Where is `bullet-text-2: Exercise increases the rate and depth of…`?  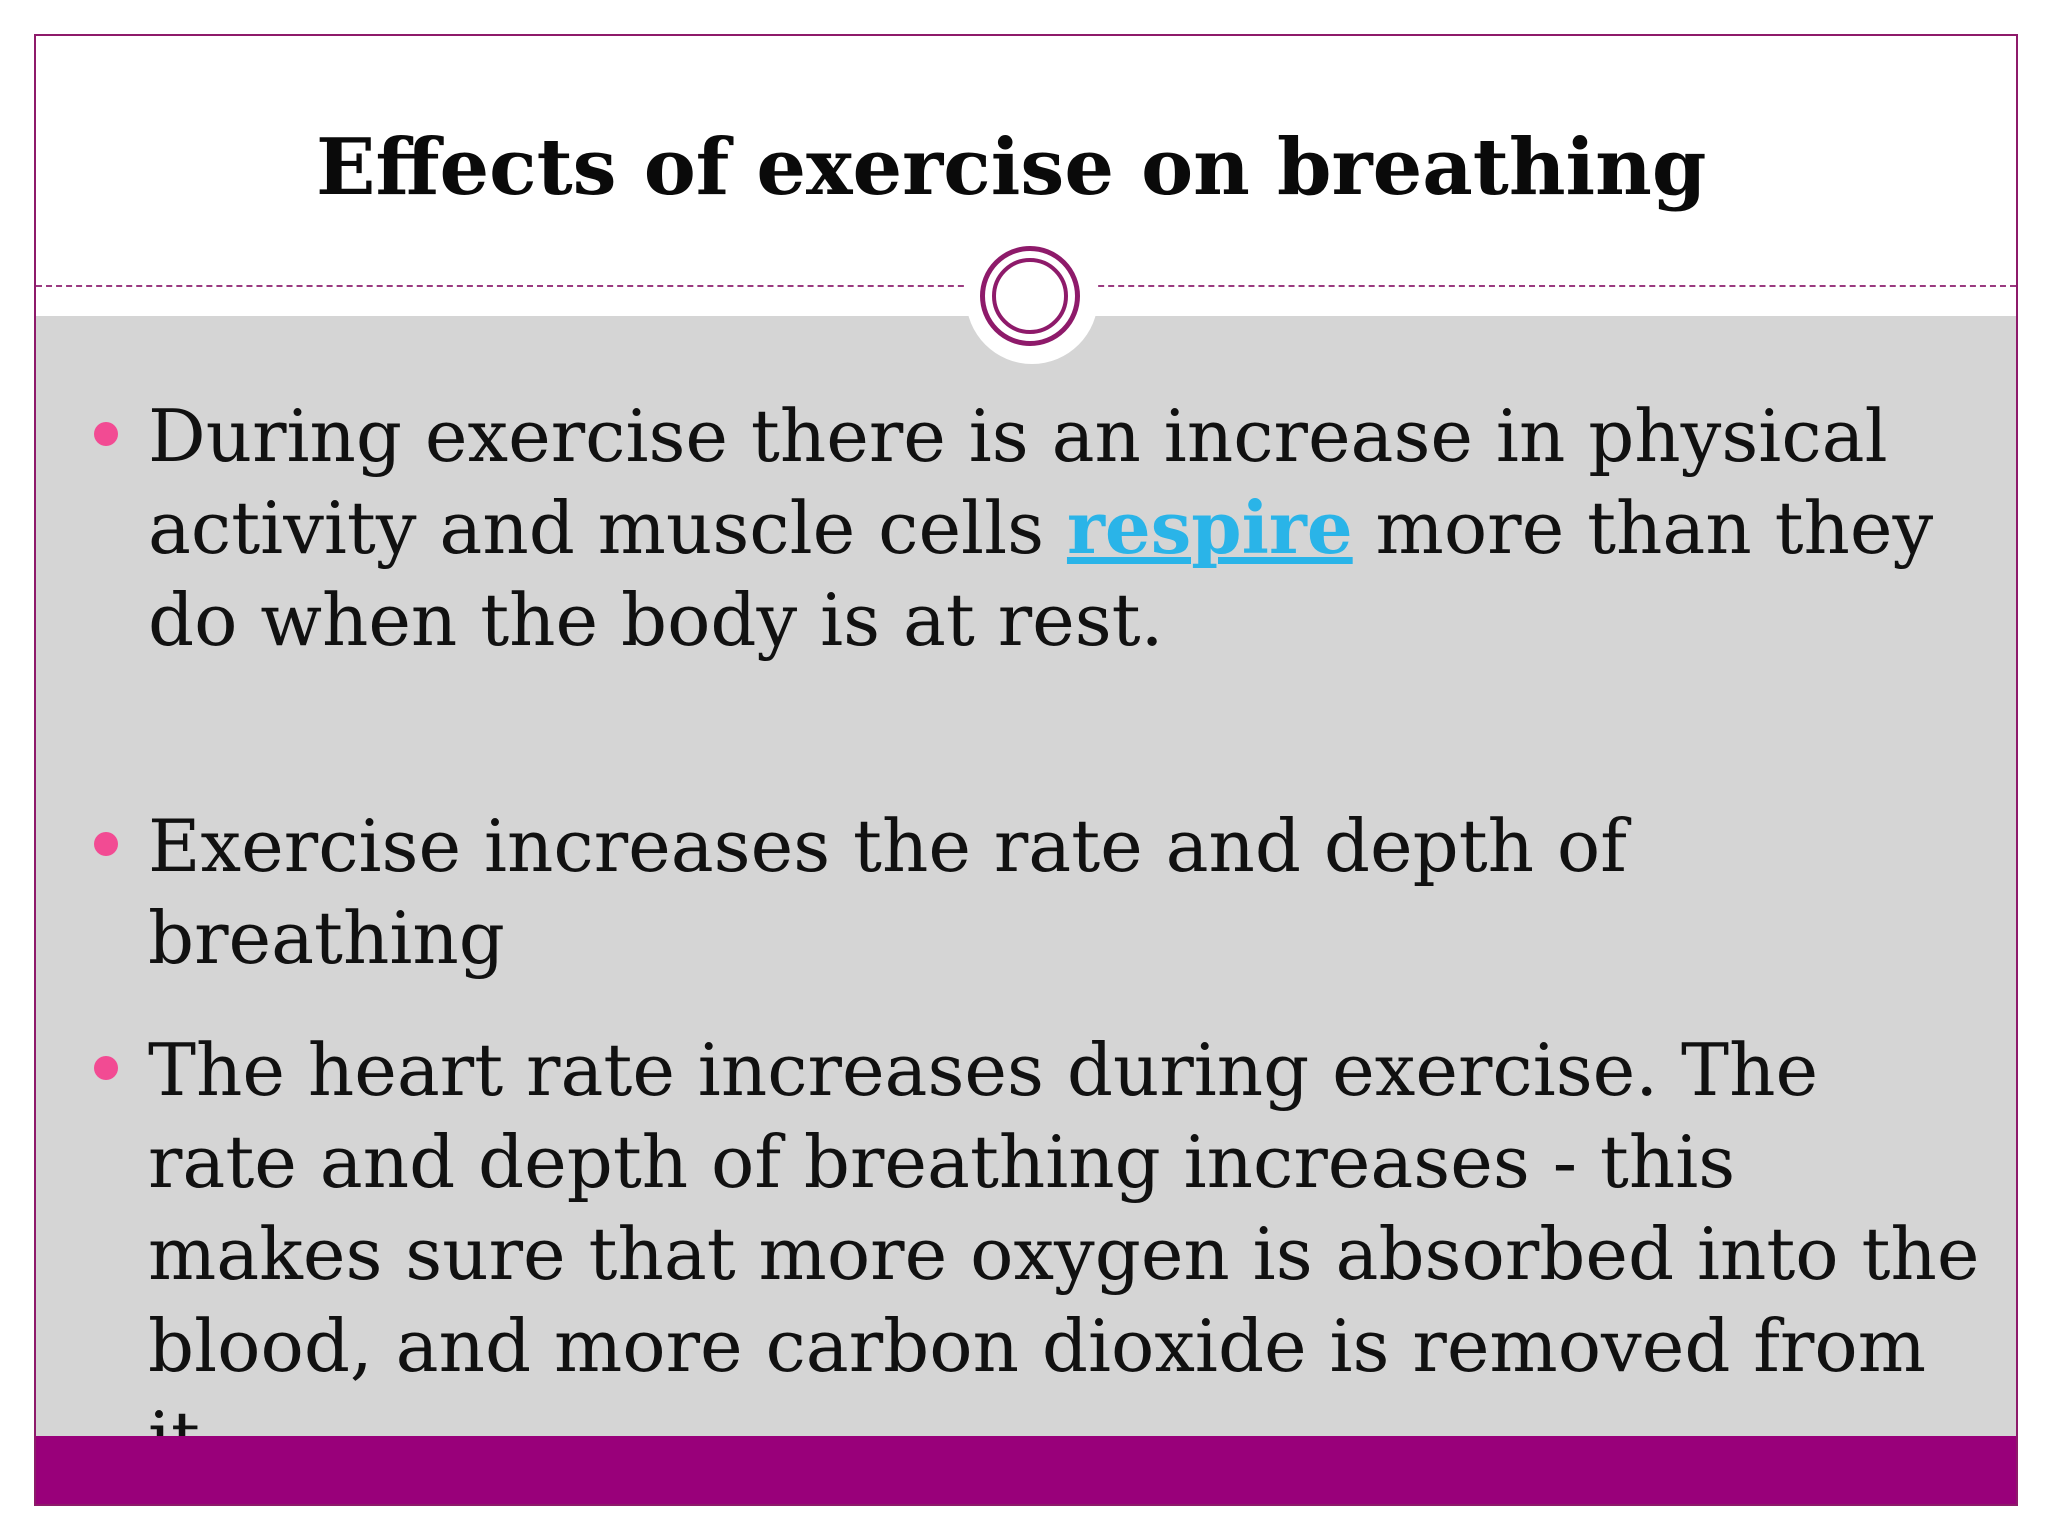
bullet-text-2: Exercise increases the rate and depth of… is located at coordinates (887, 892).